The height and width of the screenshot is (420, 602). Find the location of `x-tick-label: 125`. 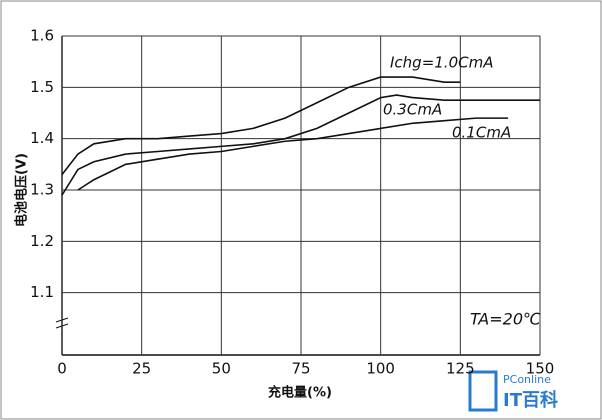

x-tick-label: 125 is located at coordinates (460, 369).